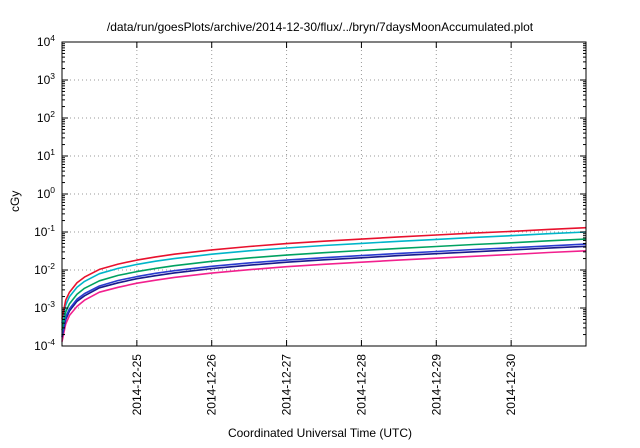  I want to click on x-tick-label: 2014-12-26, so click(212, 385).